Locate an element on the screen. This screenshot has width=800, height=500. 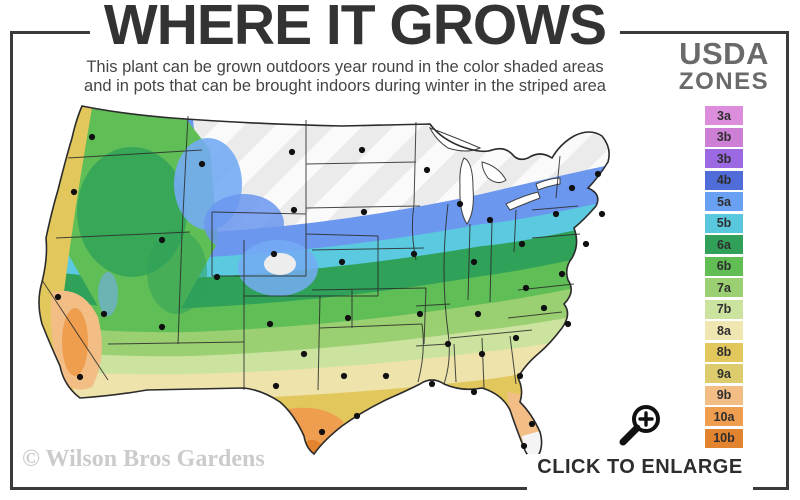
legend-zone-5b-5: 5b is located at coordinates (724, 223).